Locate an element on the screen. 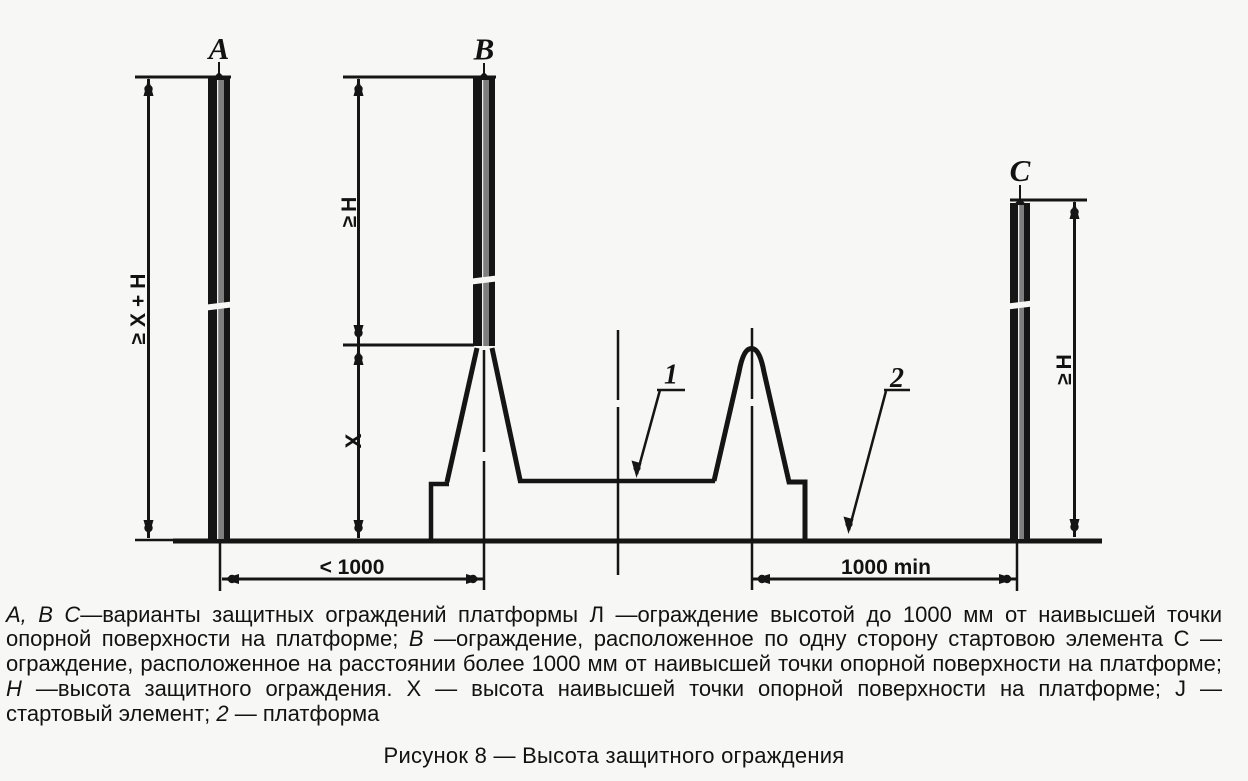  svg-text: 1000 min is located at coordinates (886, 567).